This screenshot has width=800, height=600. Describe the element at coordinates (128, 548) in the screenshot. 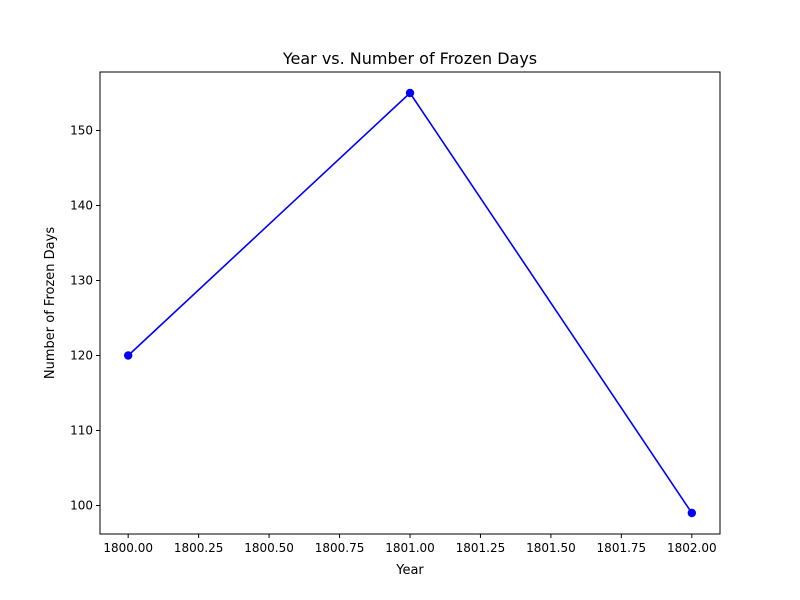

I see `x-tick-label: 1800.00` at that location.